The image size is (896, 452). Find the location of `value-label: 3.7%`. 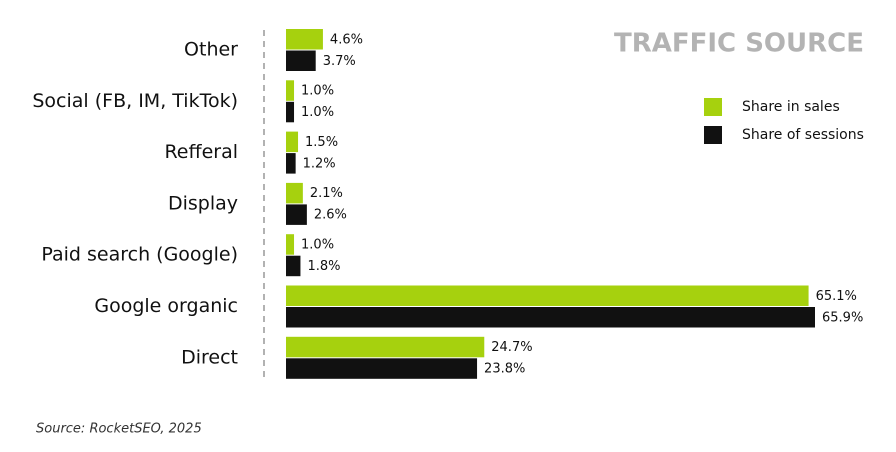

value-label: 3.7% is located at coordinates (339, 61).